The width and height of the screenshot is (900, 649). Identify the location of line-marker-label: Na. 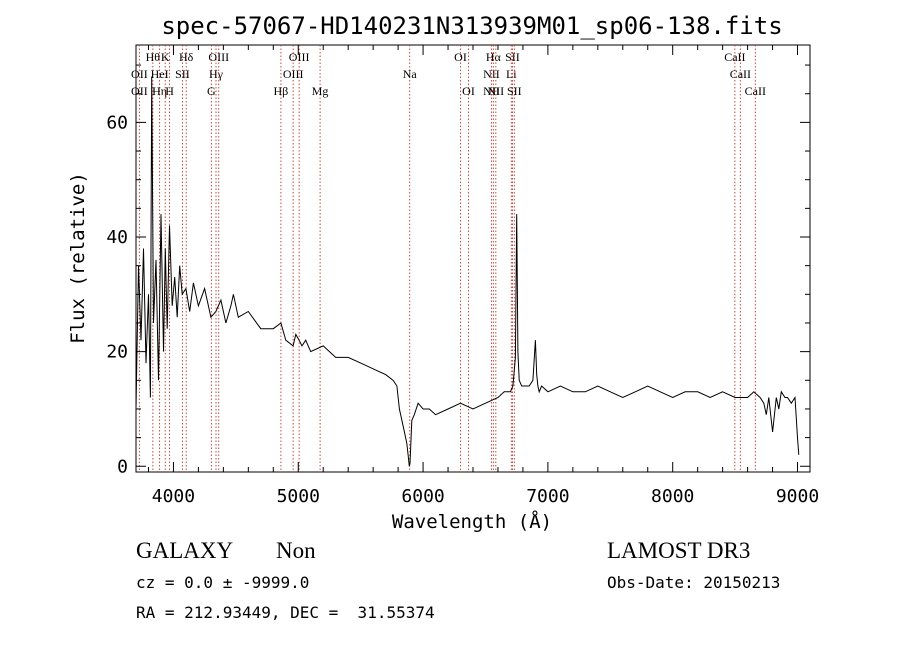
(410, 74).